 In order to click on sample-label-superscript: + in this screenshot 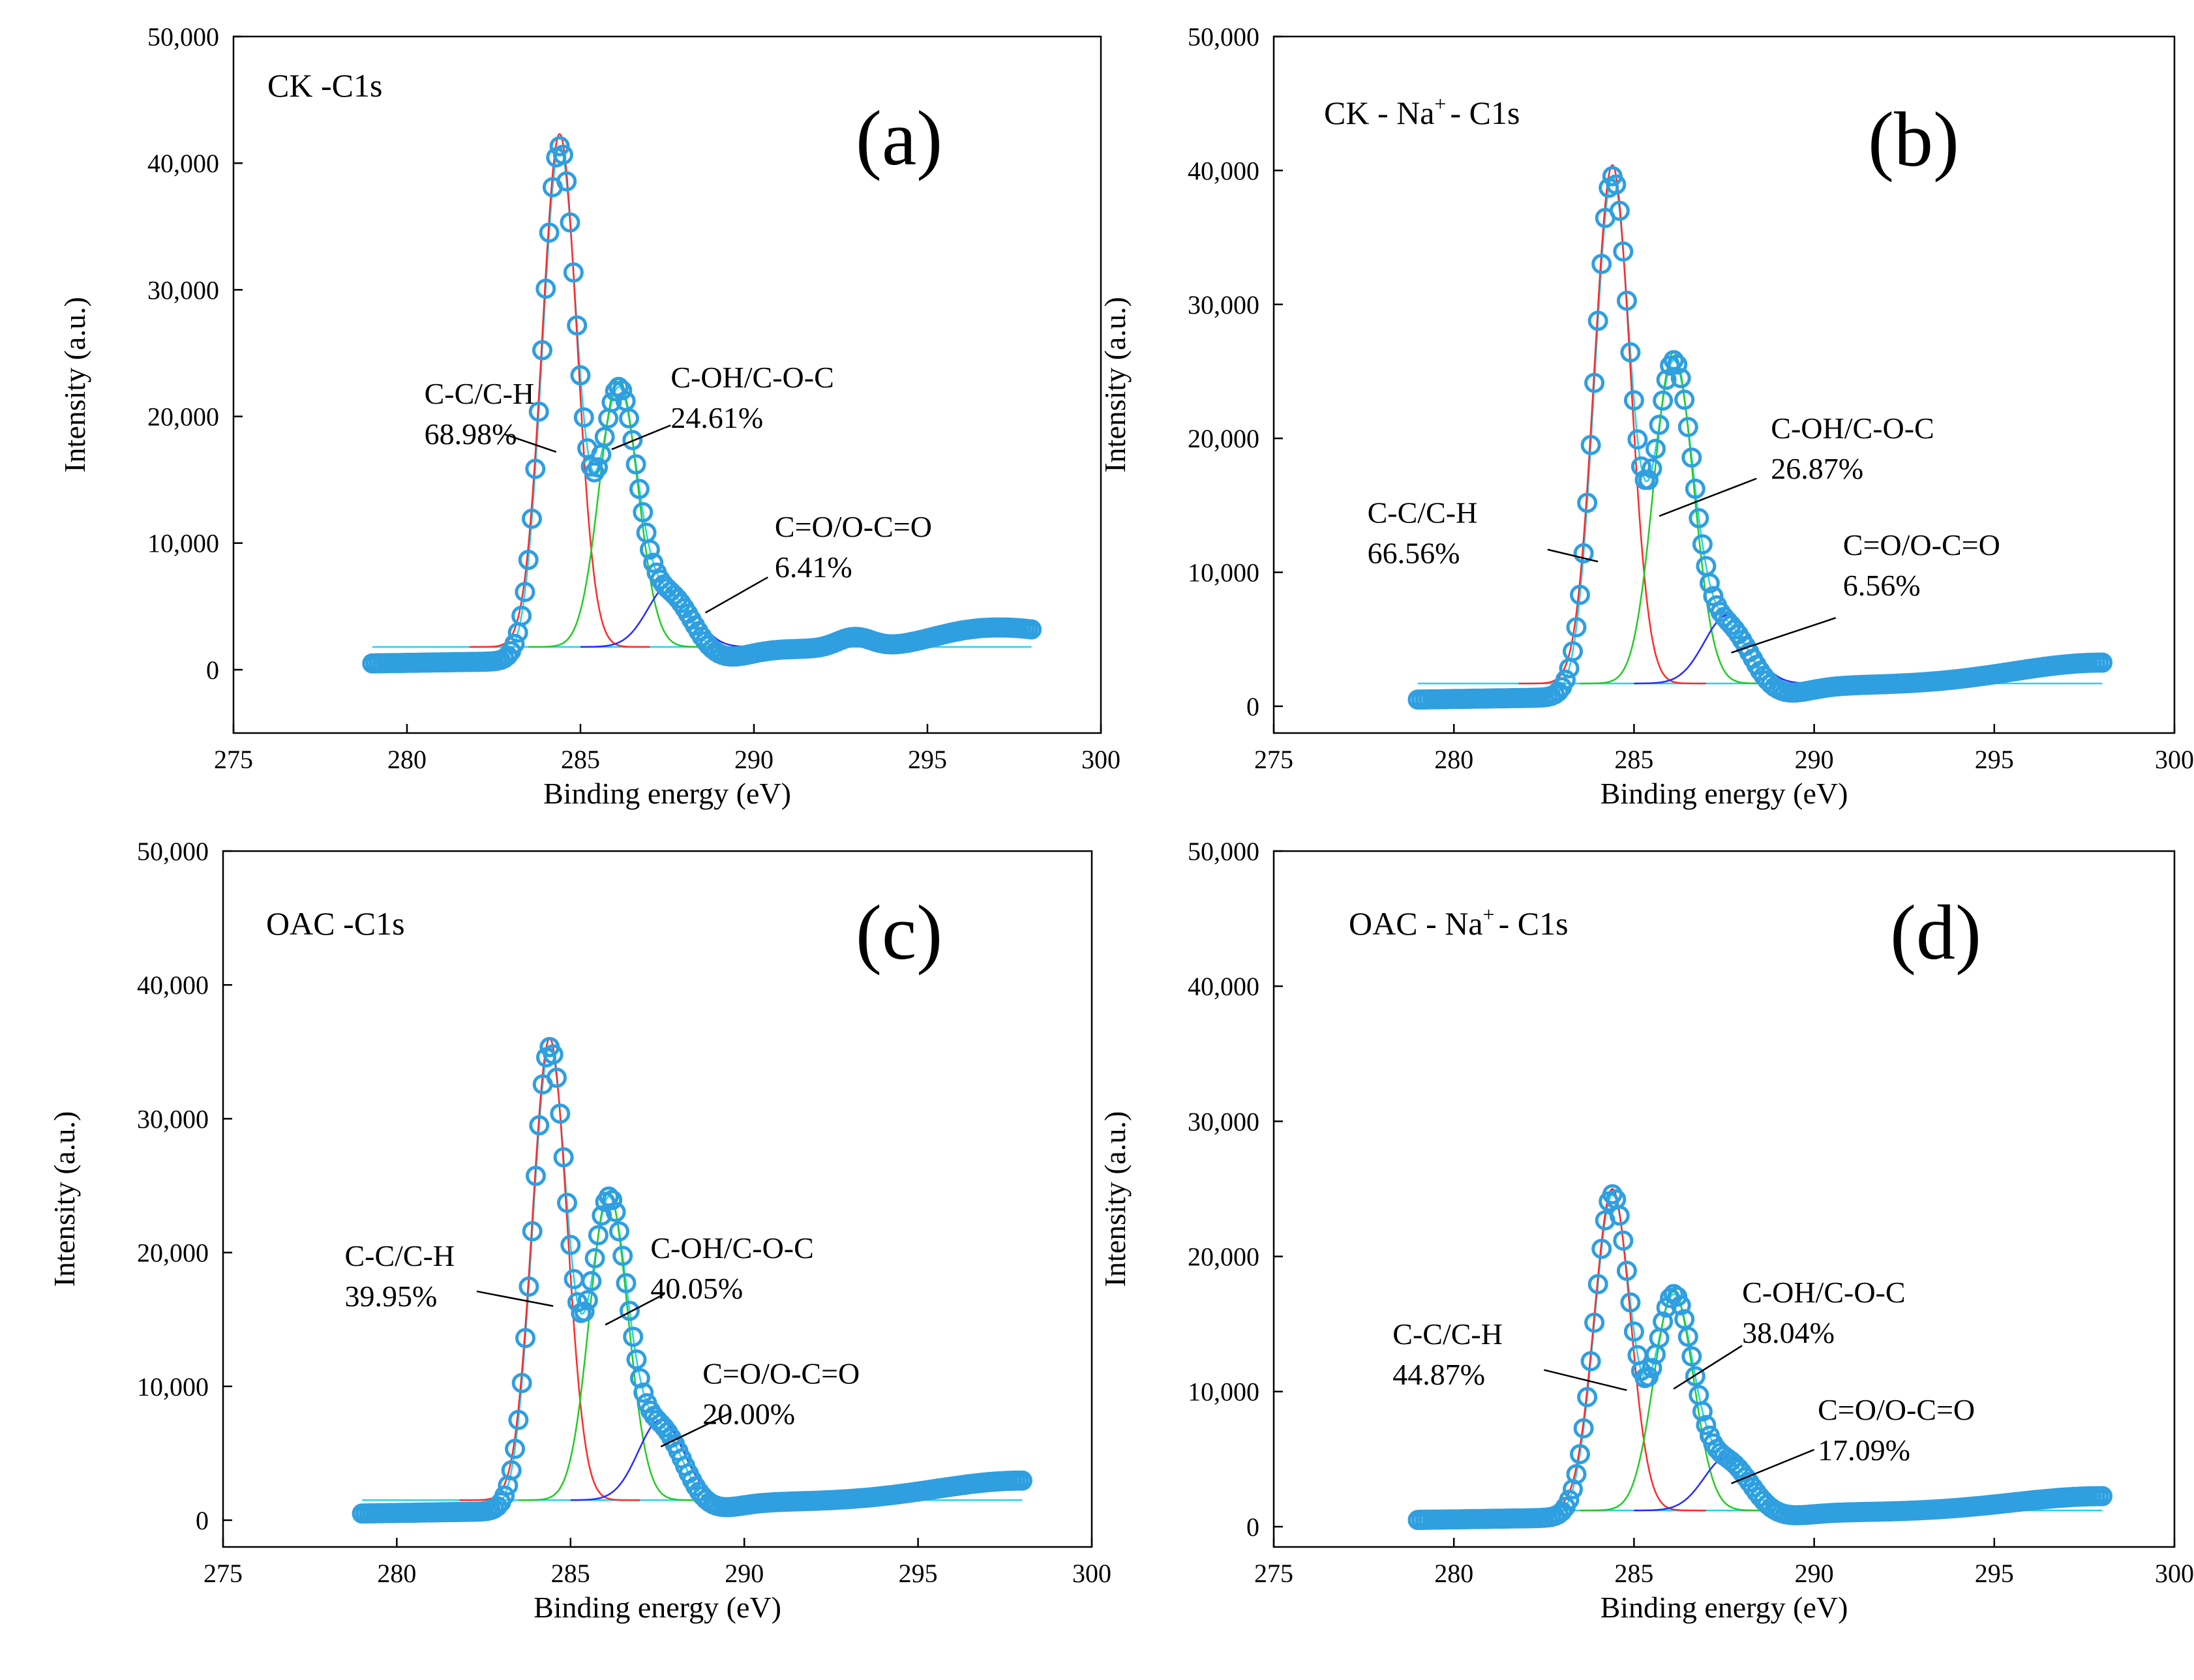, I will do `click(1489, 914)`.